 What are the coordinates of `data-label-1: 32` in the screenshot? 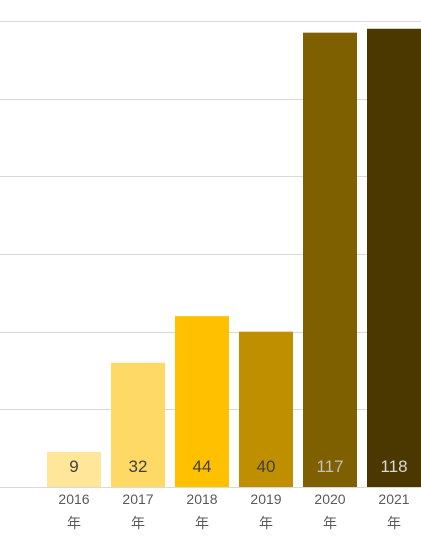 It's located at (138, 466).